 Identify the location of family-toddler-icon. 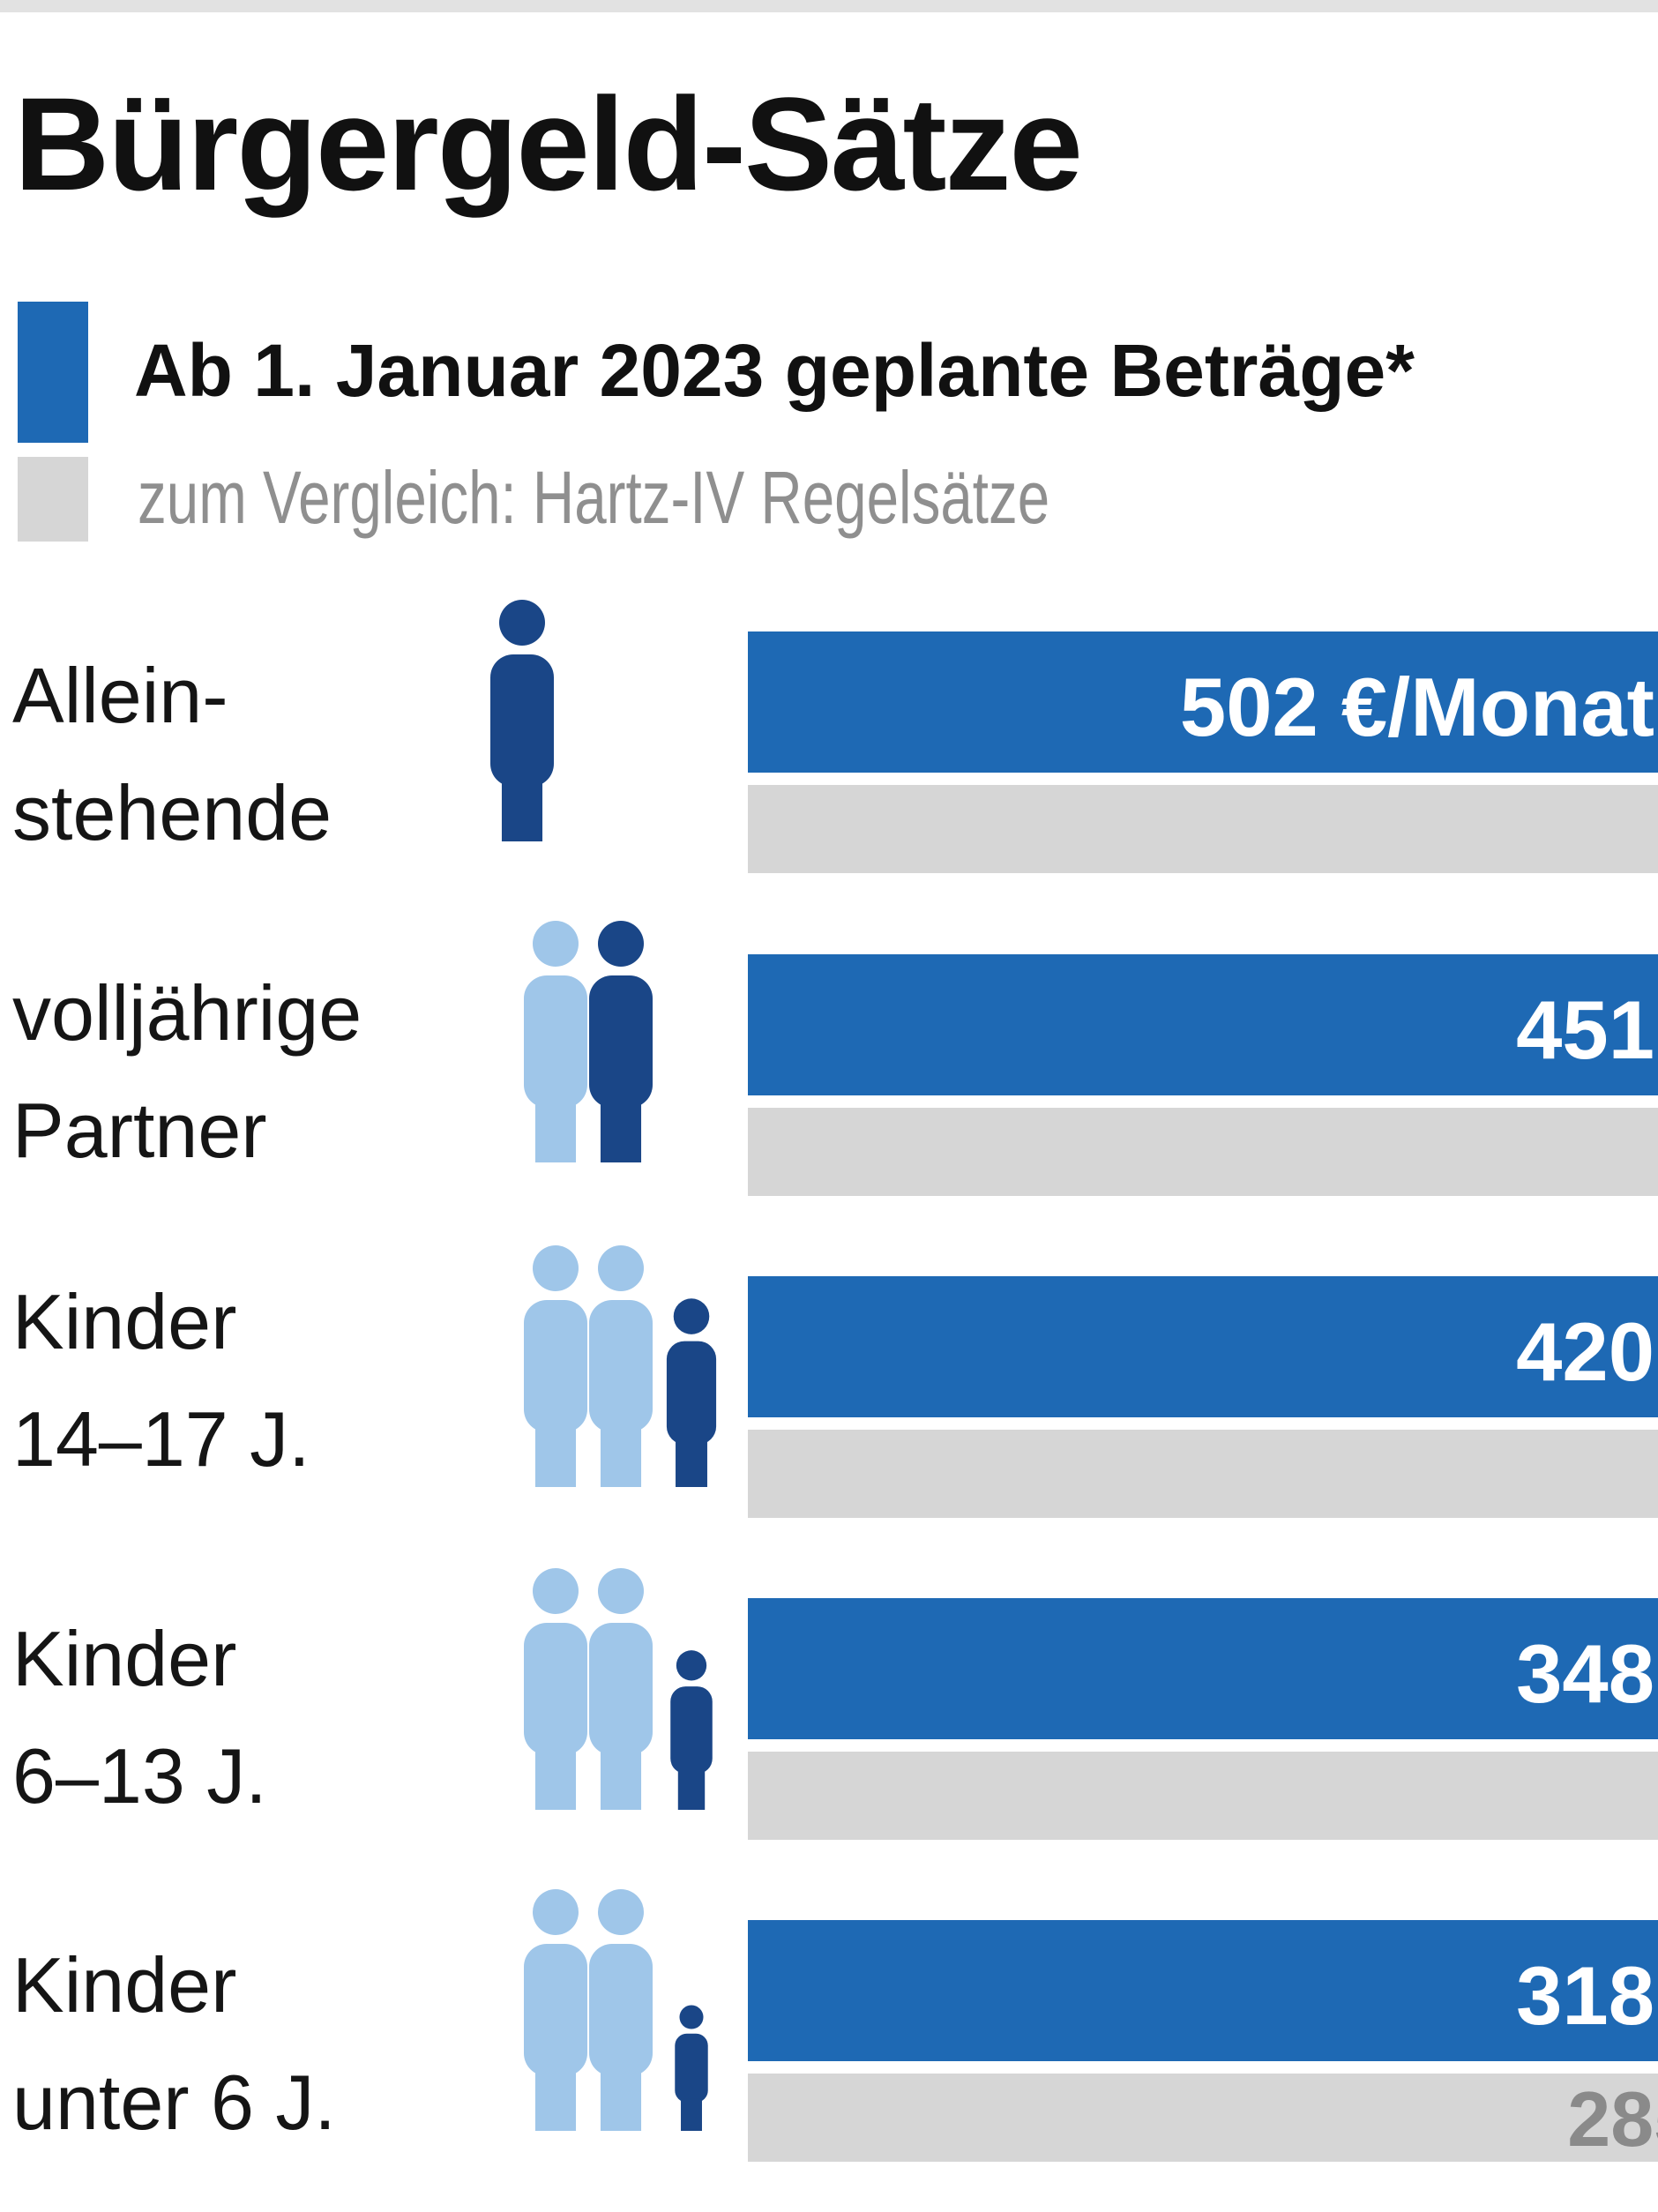
(616, 2010).